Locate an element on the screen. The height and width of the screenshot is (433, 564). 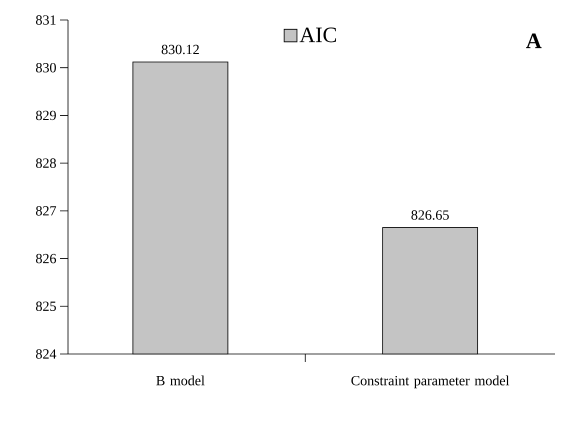
x-tick-label: B model is located at coordinates (180, 381).